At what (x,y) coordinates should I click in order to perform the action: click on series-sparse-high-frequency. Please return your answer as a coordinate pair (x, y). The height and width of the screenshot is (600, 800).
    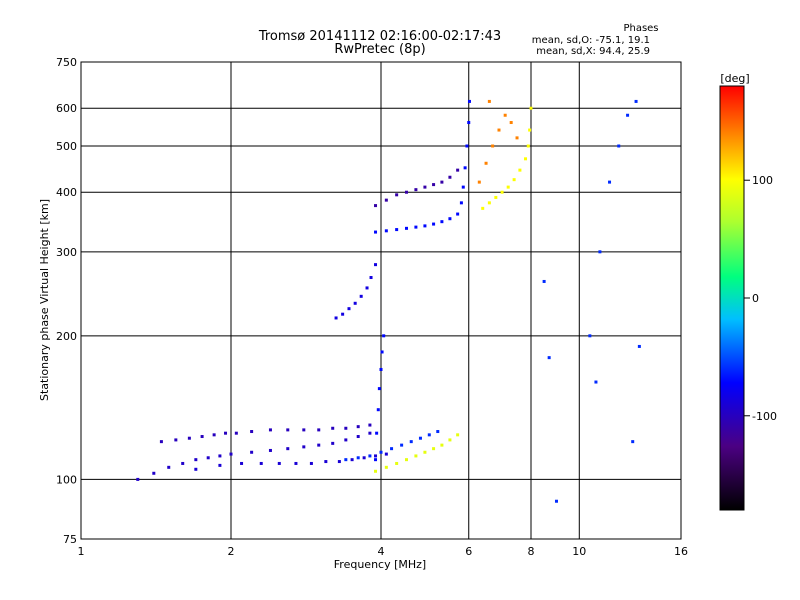
    Looking at the image, I should click on (591, 301).